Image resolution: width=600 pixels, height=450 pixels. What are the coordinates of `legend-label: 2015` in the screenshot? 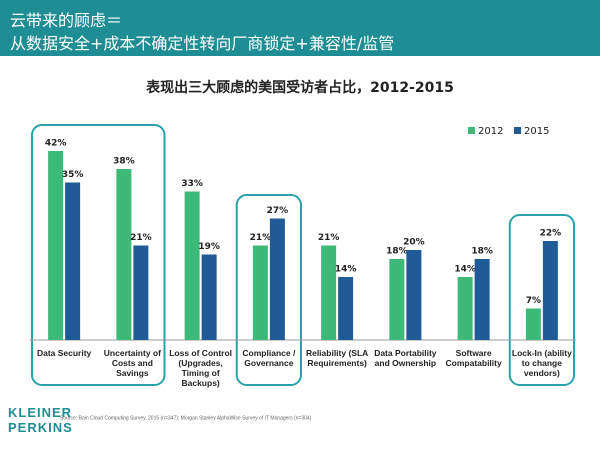 It's located at (536, 131).